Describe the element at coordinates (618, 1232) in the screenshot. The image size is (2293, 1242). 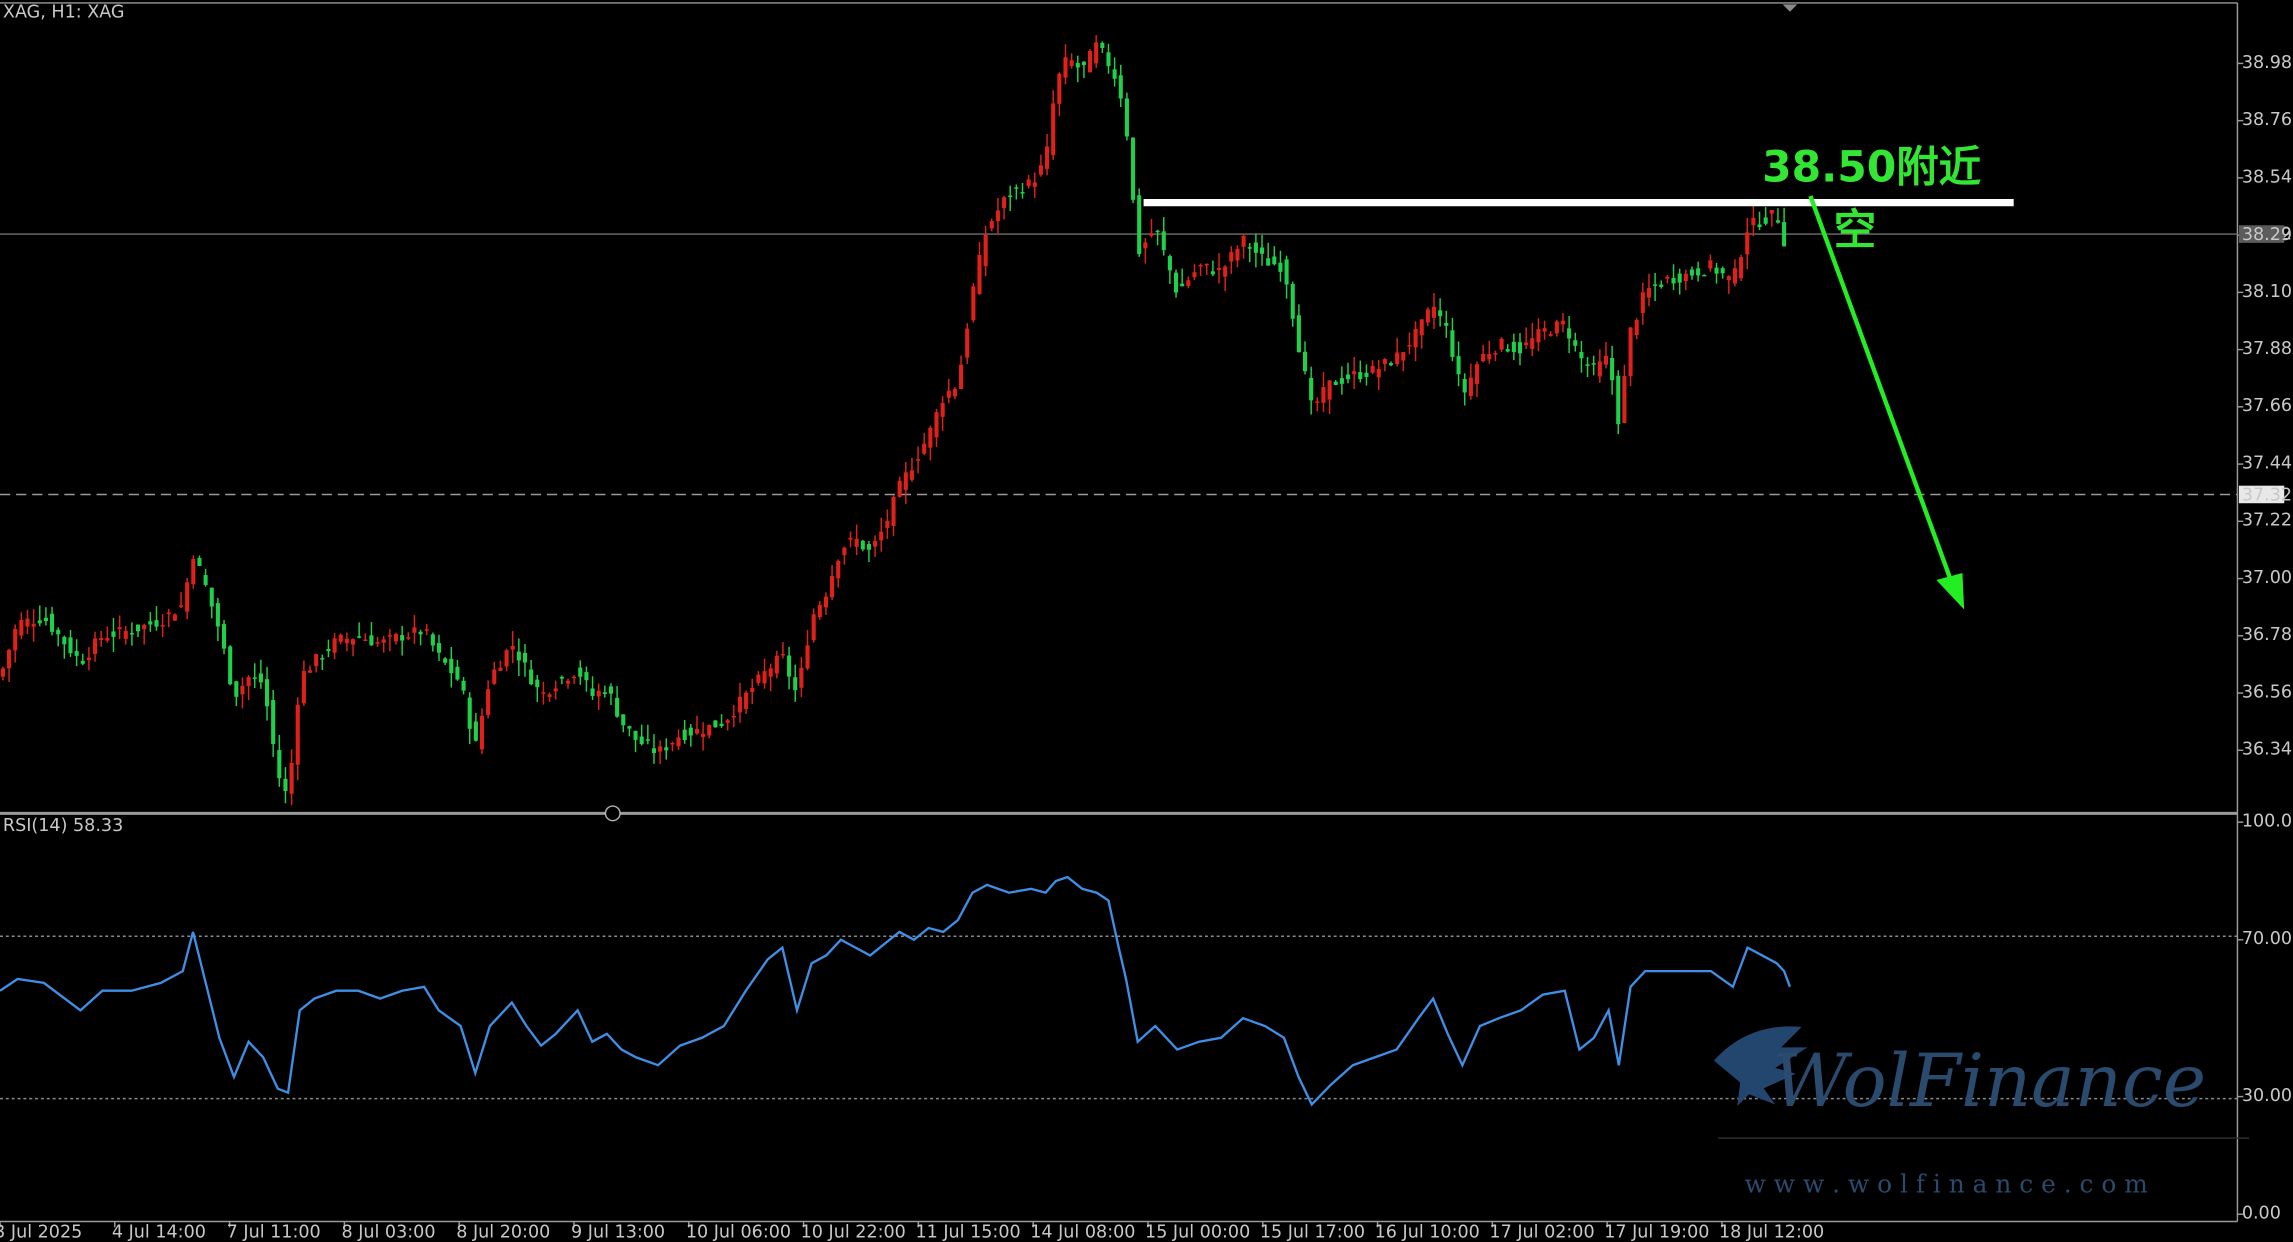
I see `time-tick-label: 9 Jul 13:00` at that location.